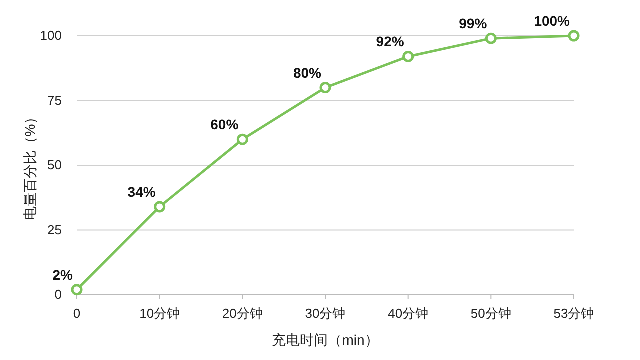 This screenshot has width=640, height=360. What do you see at coordinates (51, 35) in the screenshot?
I see `y-tick-label: 100` at bounding box center [51, 35].